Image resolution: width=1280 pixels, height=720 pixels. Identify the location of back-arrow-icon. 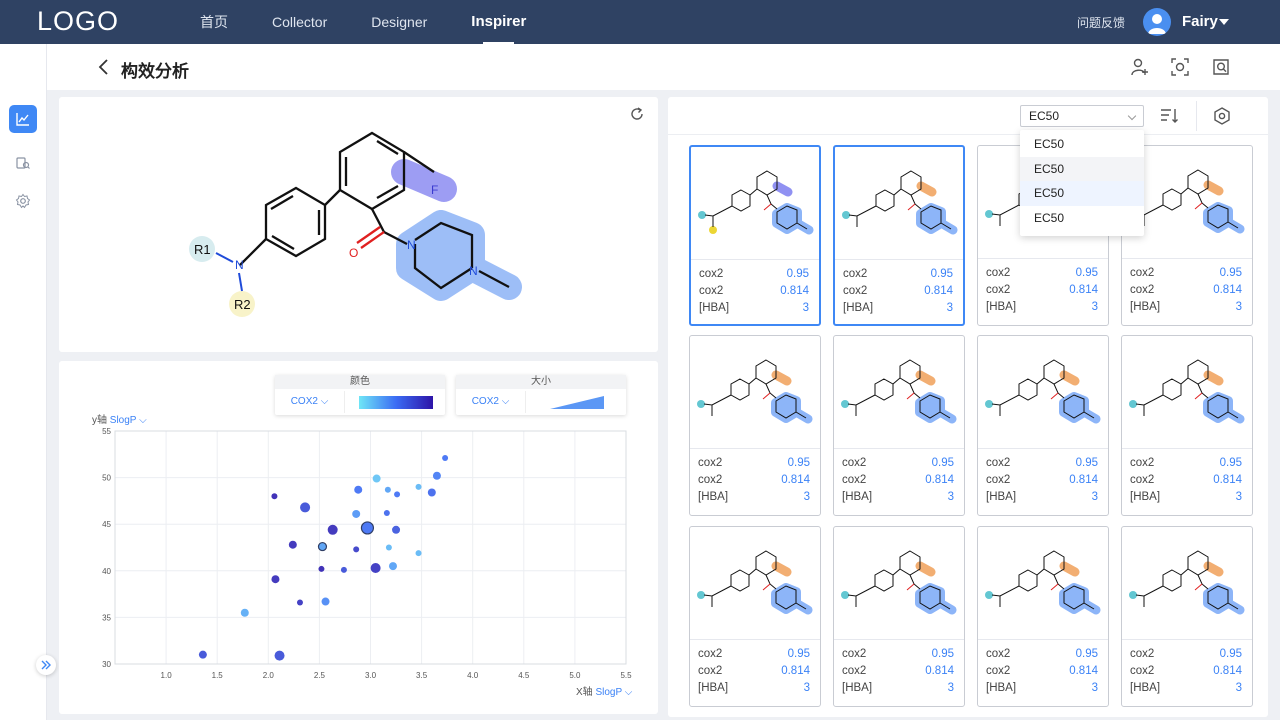
(105, 67).